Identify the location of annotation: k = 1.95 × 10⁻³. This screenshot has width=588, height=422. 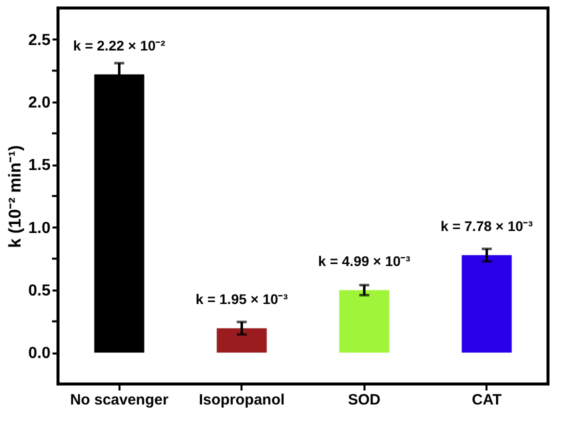
(242, 299).